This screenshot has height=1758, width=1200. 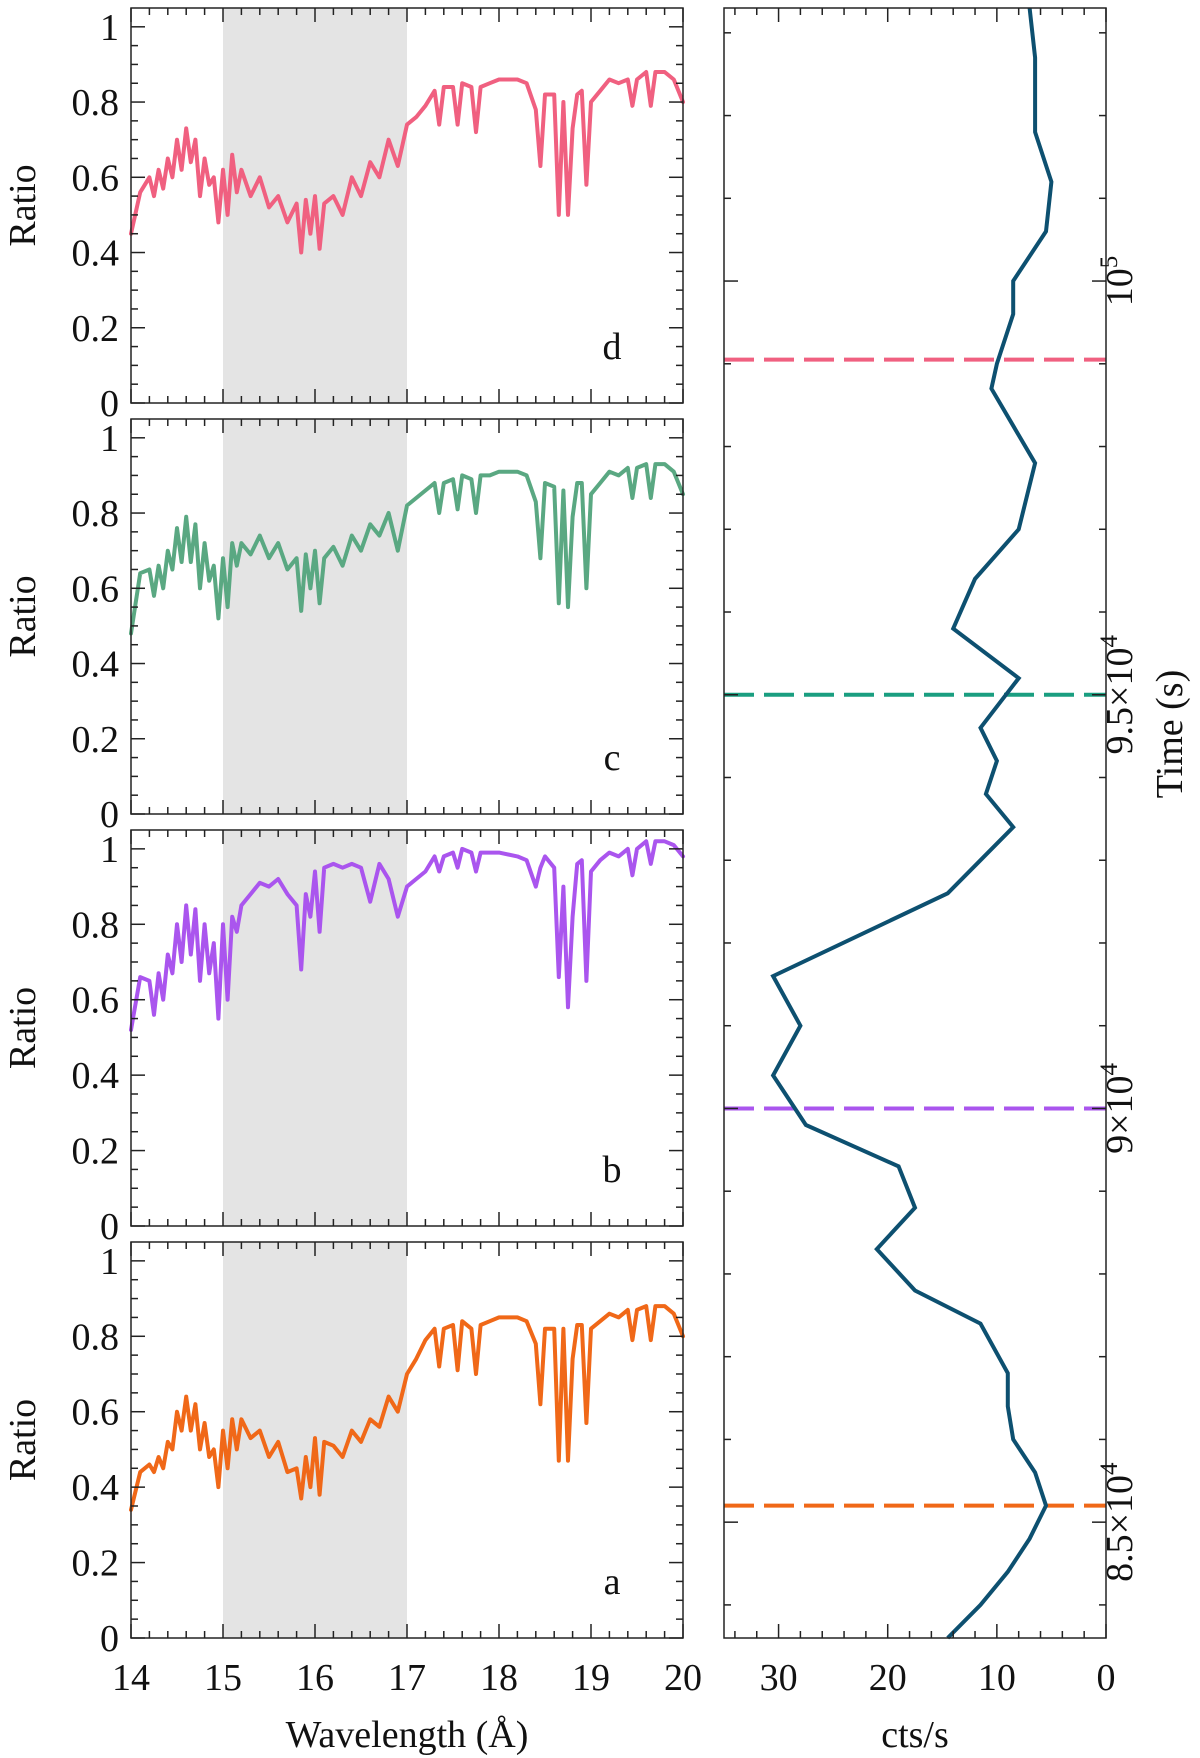 I want to click on x-tick-label: 0, so click(x=1106, y=1678).